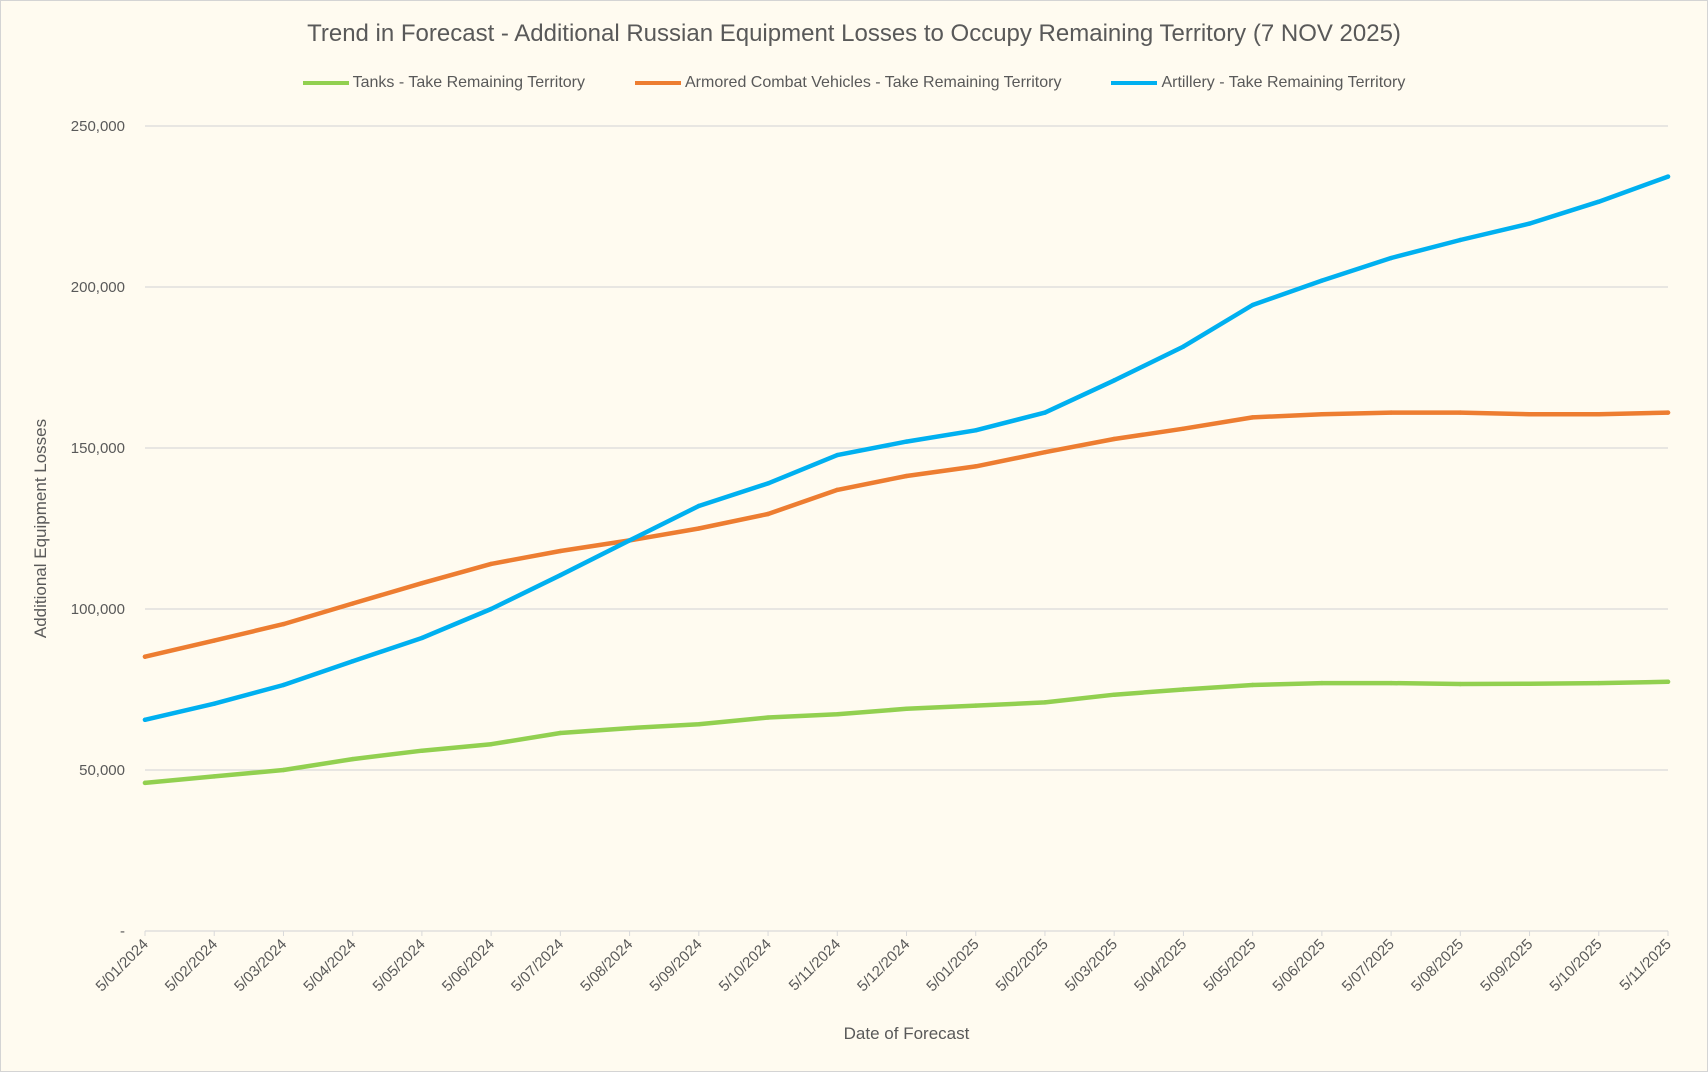  Describe the element at coordinates (815, 965) in the screenshot. I see `x-tick-label: 5/11/2024` at that location.